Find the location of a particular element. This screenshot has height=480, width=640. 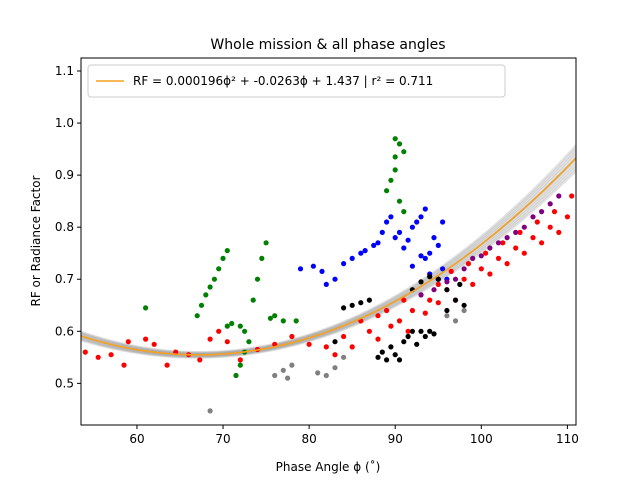

x-tick-label: 100 is located at coordinates (481, 439).